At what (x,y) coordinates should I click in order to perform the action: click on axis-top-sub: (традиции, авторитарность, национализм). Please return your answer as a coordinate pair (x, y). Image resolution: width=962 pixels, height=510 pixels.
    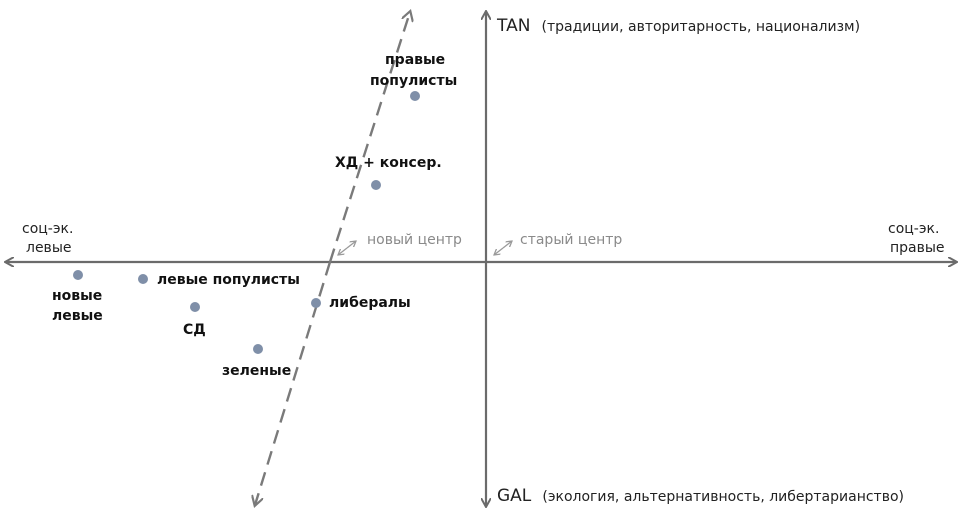
    Looking at the image, I should click on (701, 27).